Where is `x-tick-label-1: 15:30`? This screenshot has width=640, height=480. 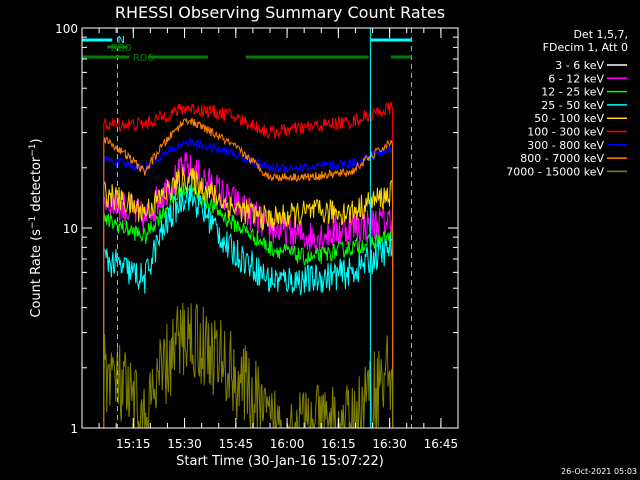 x-tick-label-1: 15:30 is located at coordinates (184, 444).